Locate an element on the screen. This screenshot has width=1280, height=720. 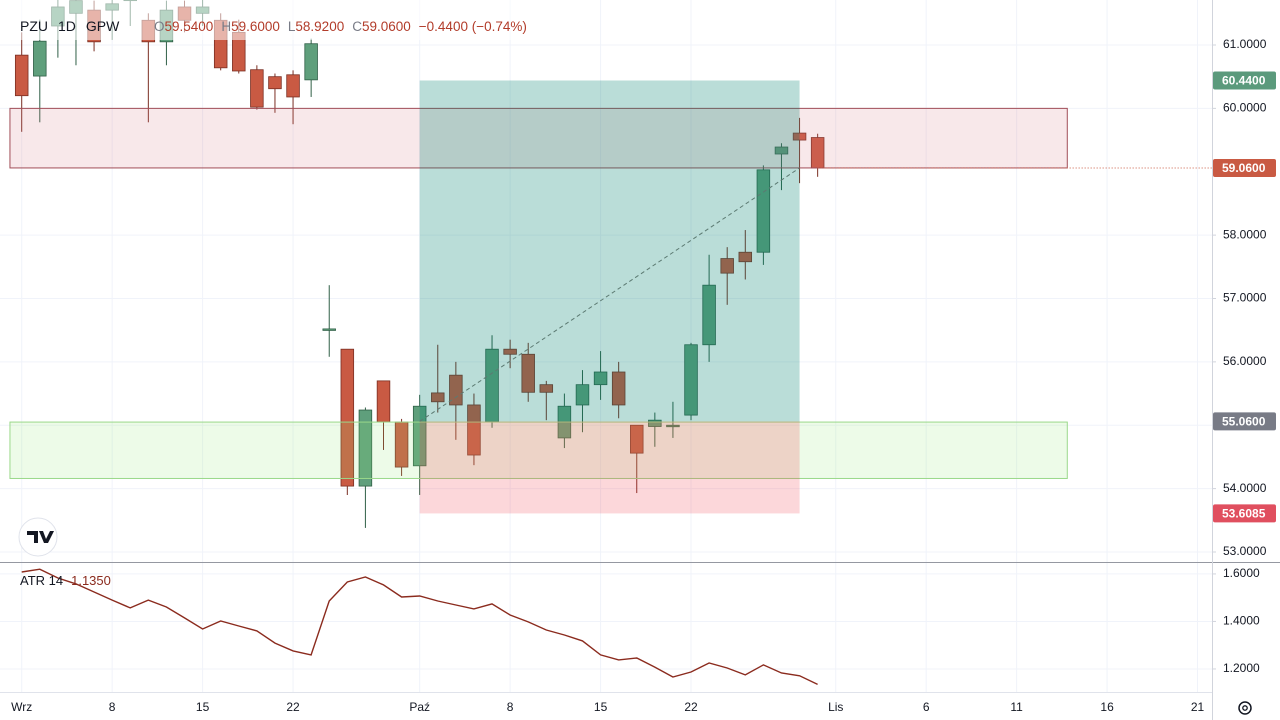
tv-logo is located at coordinates (38, 537).